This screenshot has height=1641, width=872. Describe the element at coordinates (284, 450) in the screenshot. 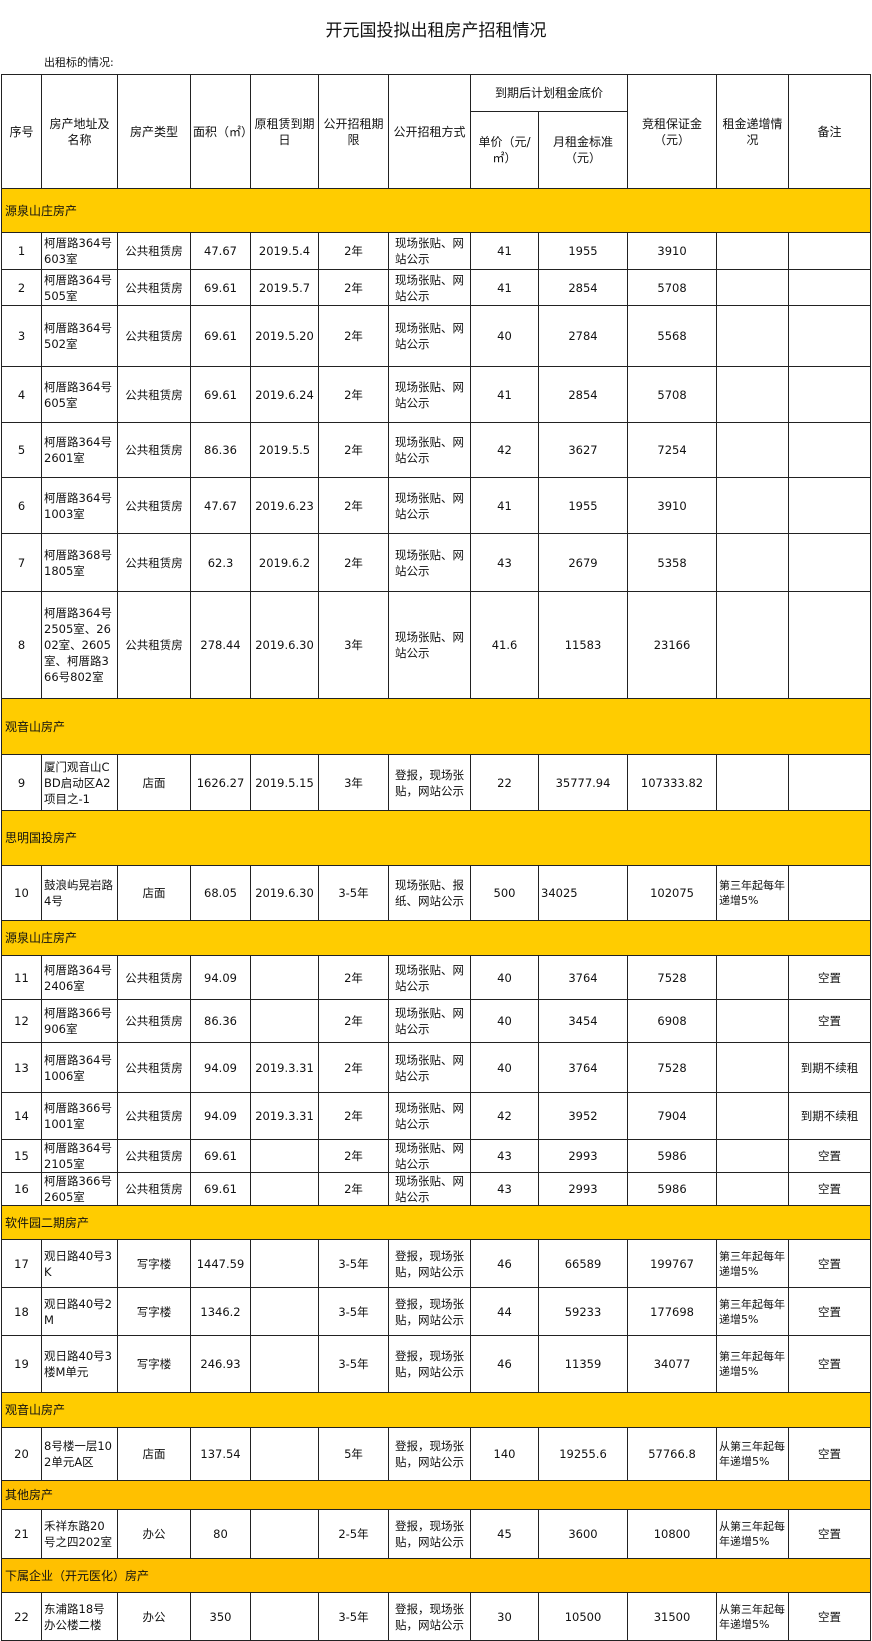

I see `cell-expiry: 2019.5.5` at that location.